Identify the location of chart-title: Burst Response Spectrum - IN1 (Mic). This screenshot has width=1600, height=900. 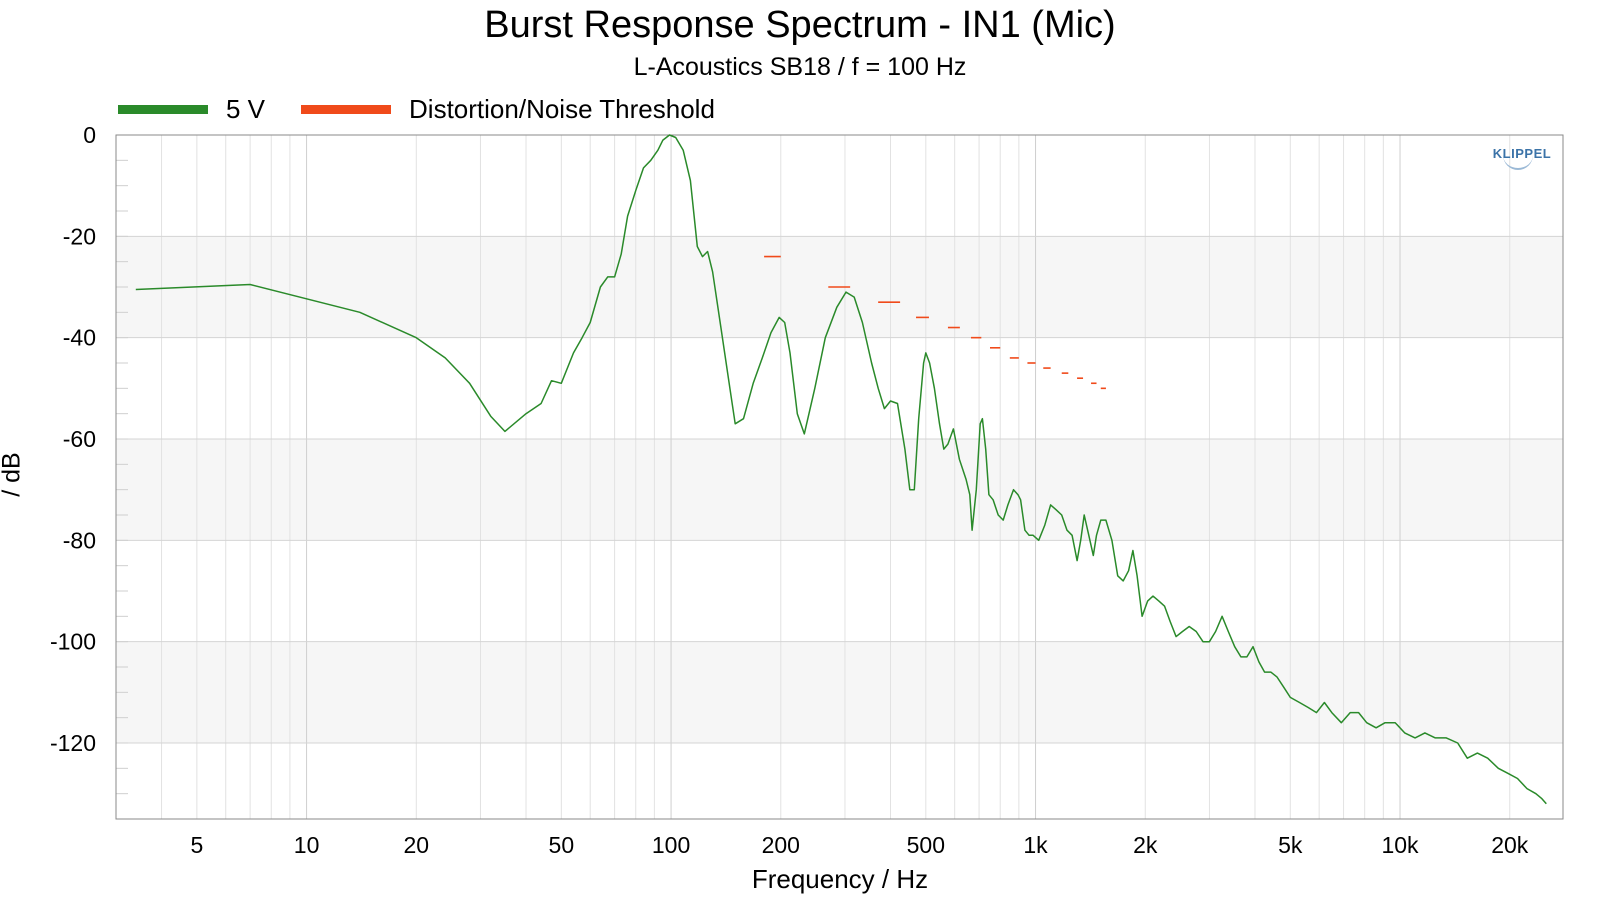
(800, 25).